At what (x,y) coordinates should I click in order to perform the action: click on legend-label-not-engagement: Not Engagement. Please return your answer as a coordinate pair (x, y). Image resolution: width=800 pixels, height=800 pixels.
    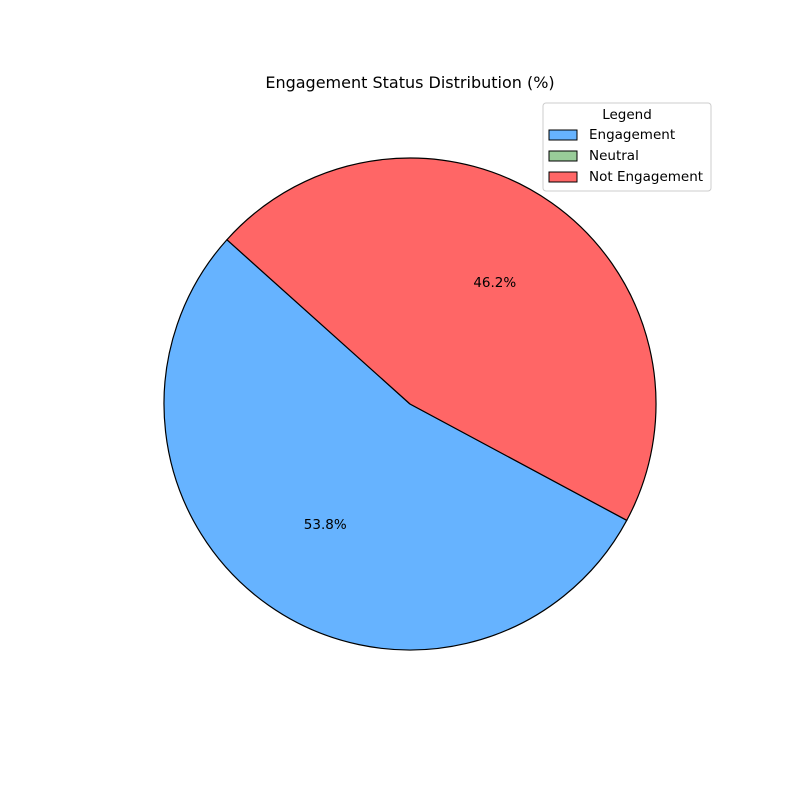
    Looking at the image, I should click on (646, 177).